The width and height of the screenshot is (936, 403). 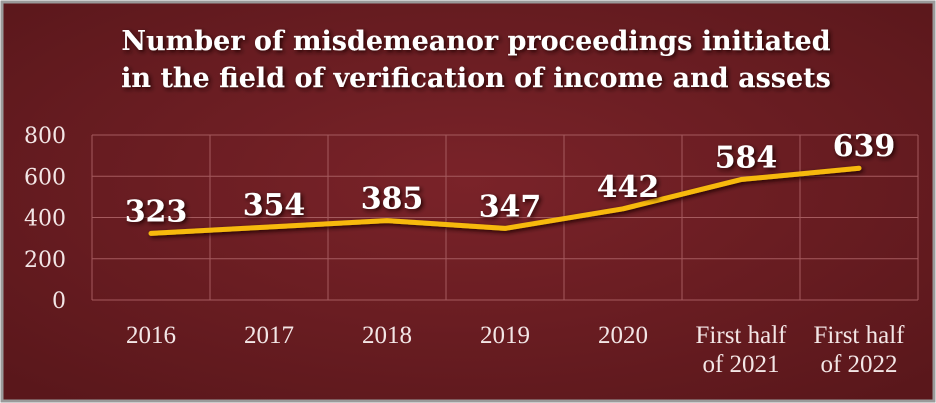 I want to click on y-tick-label: 400, so click(x=45, y=219).